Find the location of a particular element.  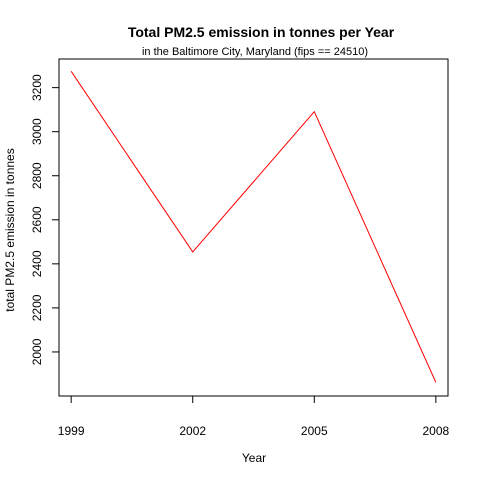

y-axis-label: total PM2.5 emission in tonnes is located at coordinates (10, 229).